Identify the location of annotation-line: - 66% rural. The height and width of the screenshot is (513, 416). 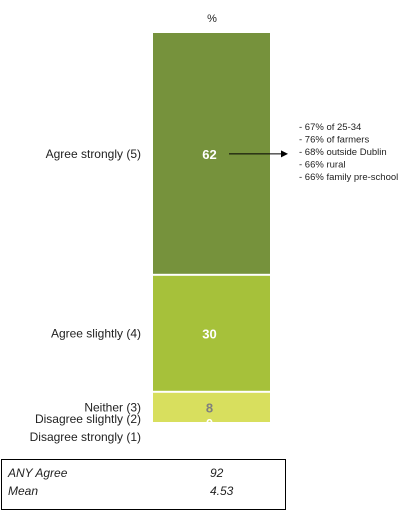
(322, 164).